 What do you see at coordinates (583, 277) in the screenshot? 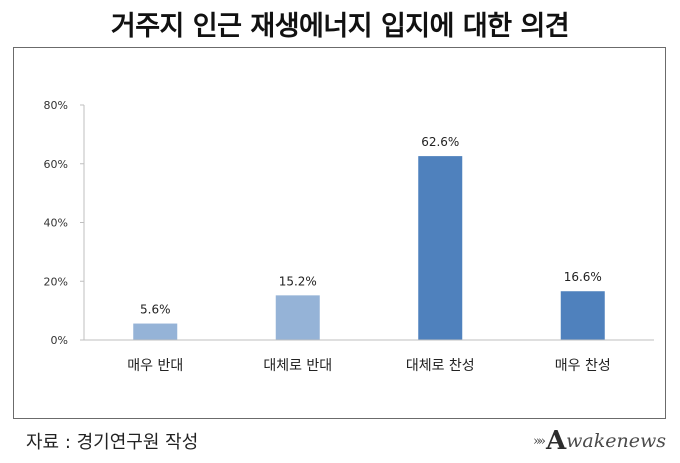
I see `data-label-4: 16.6%` at bounding box center [583, 277].